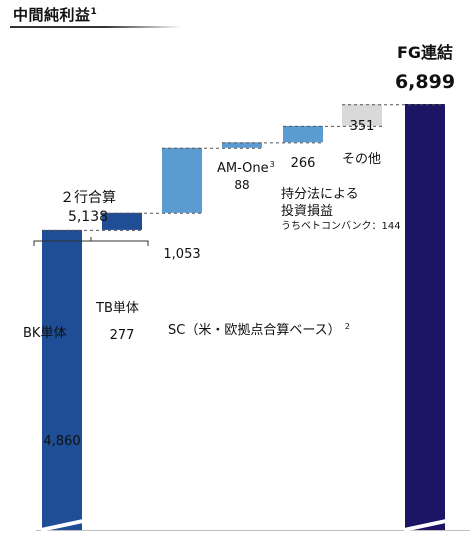 The image size is (474, 551). Describe the element at coordinates (91, 241) in the screenshot. I see `bracket` at that location.